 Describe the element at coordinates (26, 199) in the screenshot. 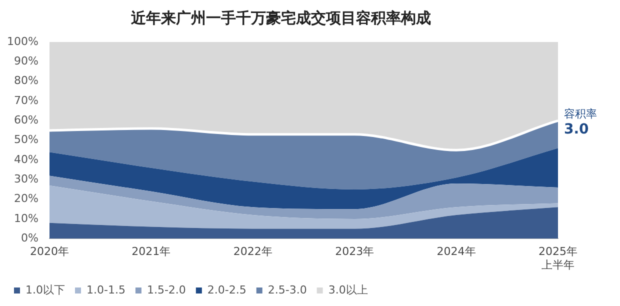

I see `y-tick-label: 20%` at that location.